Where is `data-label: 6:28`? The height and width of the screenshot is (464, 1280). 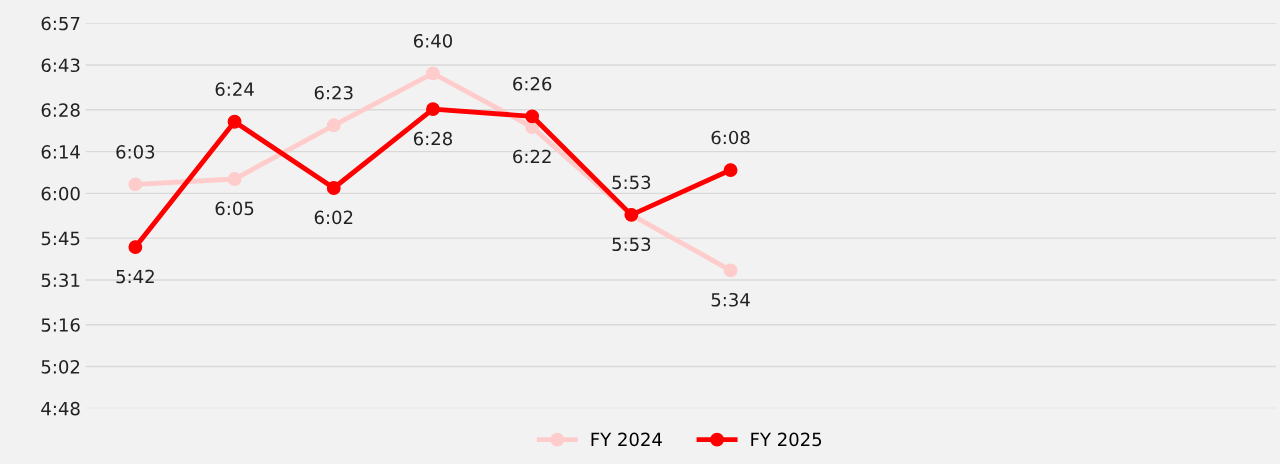
data-label: 6:28 is located at coordinates (432, 138).